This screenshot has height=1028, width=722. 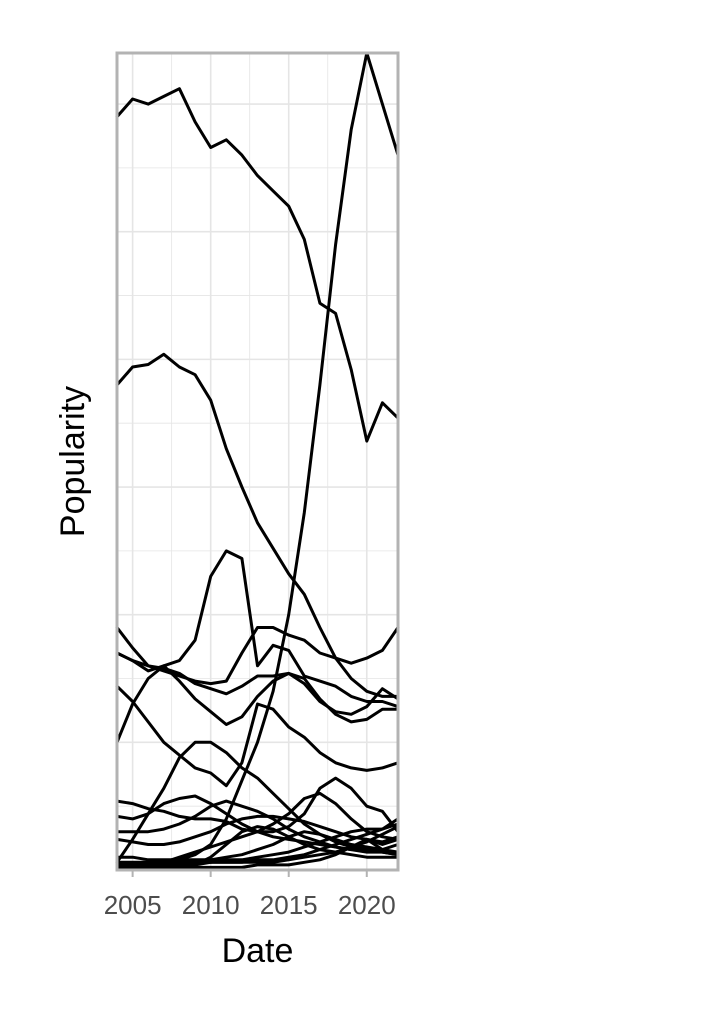 What do you see at coordinates (289, 905) in the screenshot?
I see `x-tick-label: 2015` at bounding box center [289, 905].